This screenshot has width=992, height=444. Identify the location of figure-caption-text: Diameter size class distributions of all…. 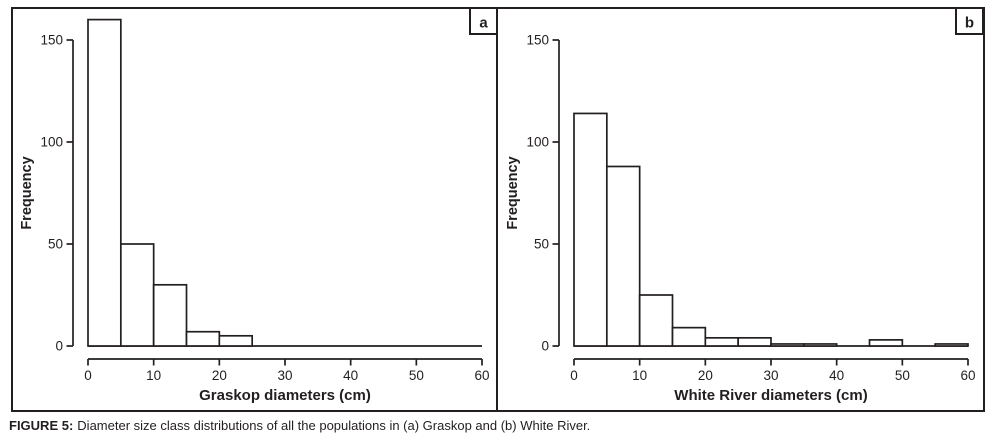
(334, 425).